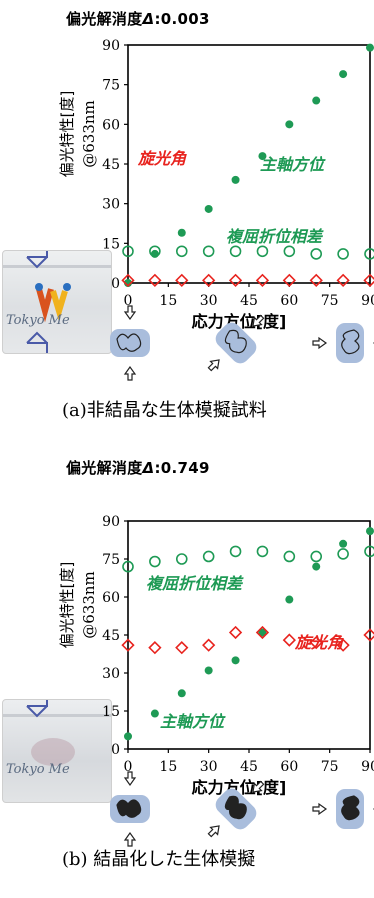  I want to click on series-label: 主軸方位, so click(293, 164).